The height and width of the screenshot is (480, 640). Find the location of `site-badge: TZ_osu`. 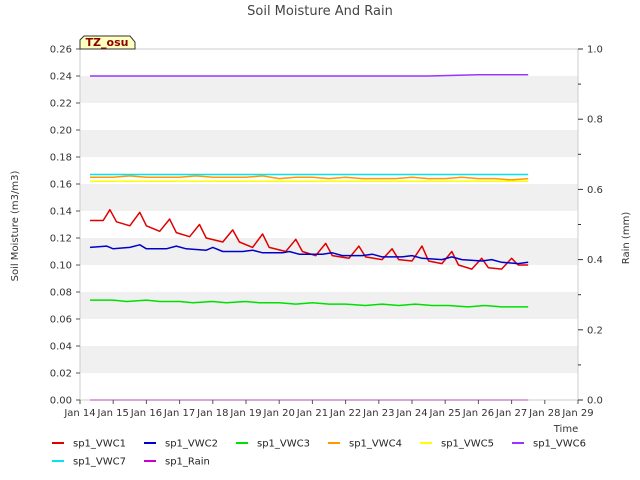

site-badge: TZ_osu is located at coordinates (107, 42).